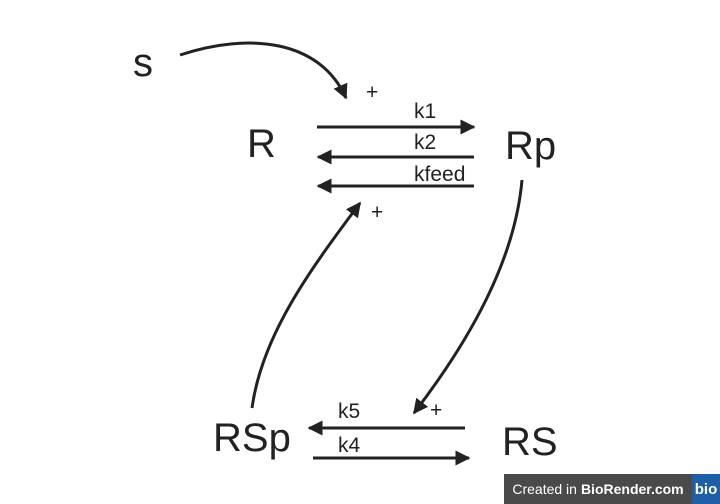  Describe the element at coordinates (263, 70) in the screenshot. I see `arrow-s-activates-k1` at that location.